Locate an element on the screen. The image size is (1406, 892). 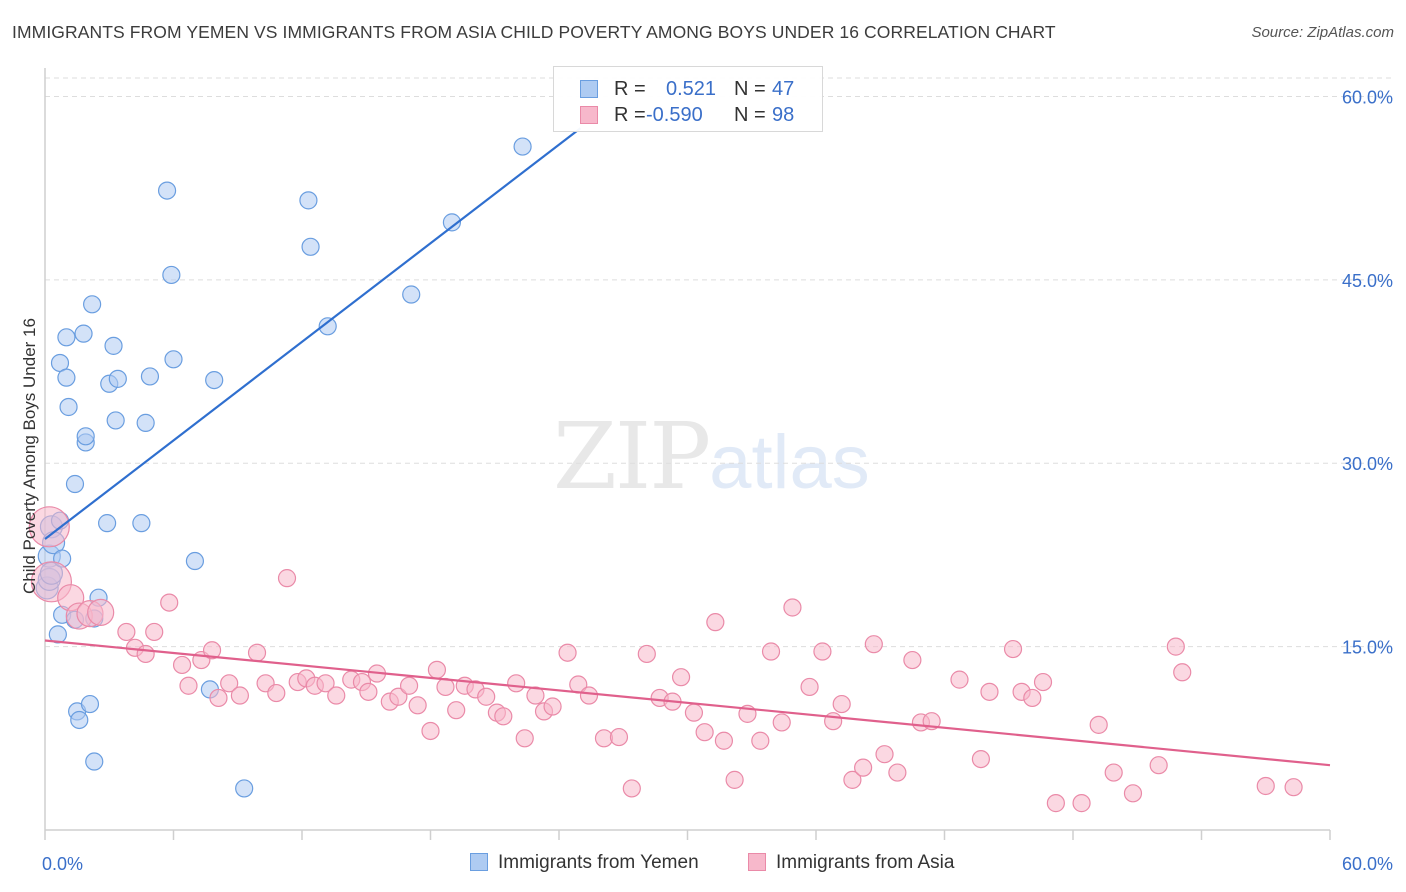
asia-trend-line is located at coordinates (687, 703).